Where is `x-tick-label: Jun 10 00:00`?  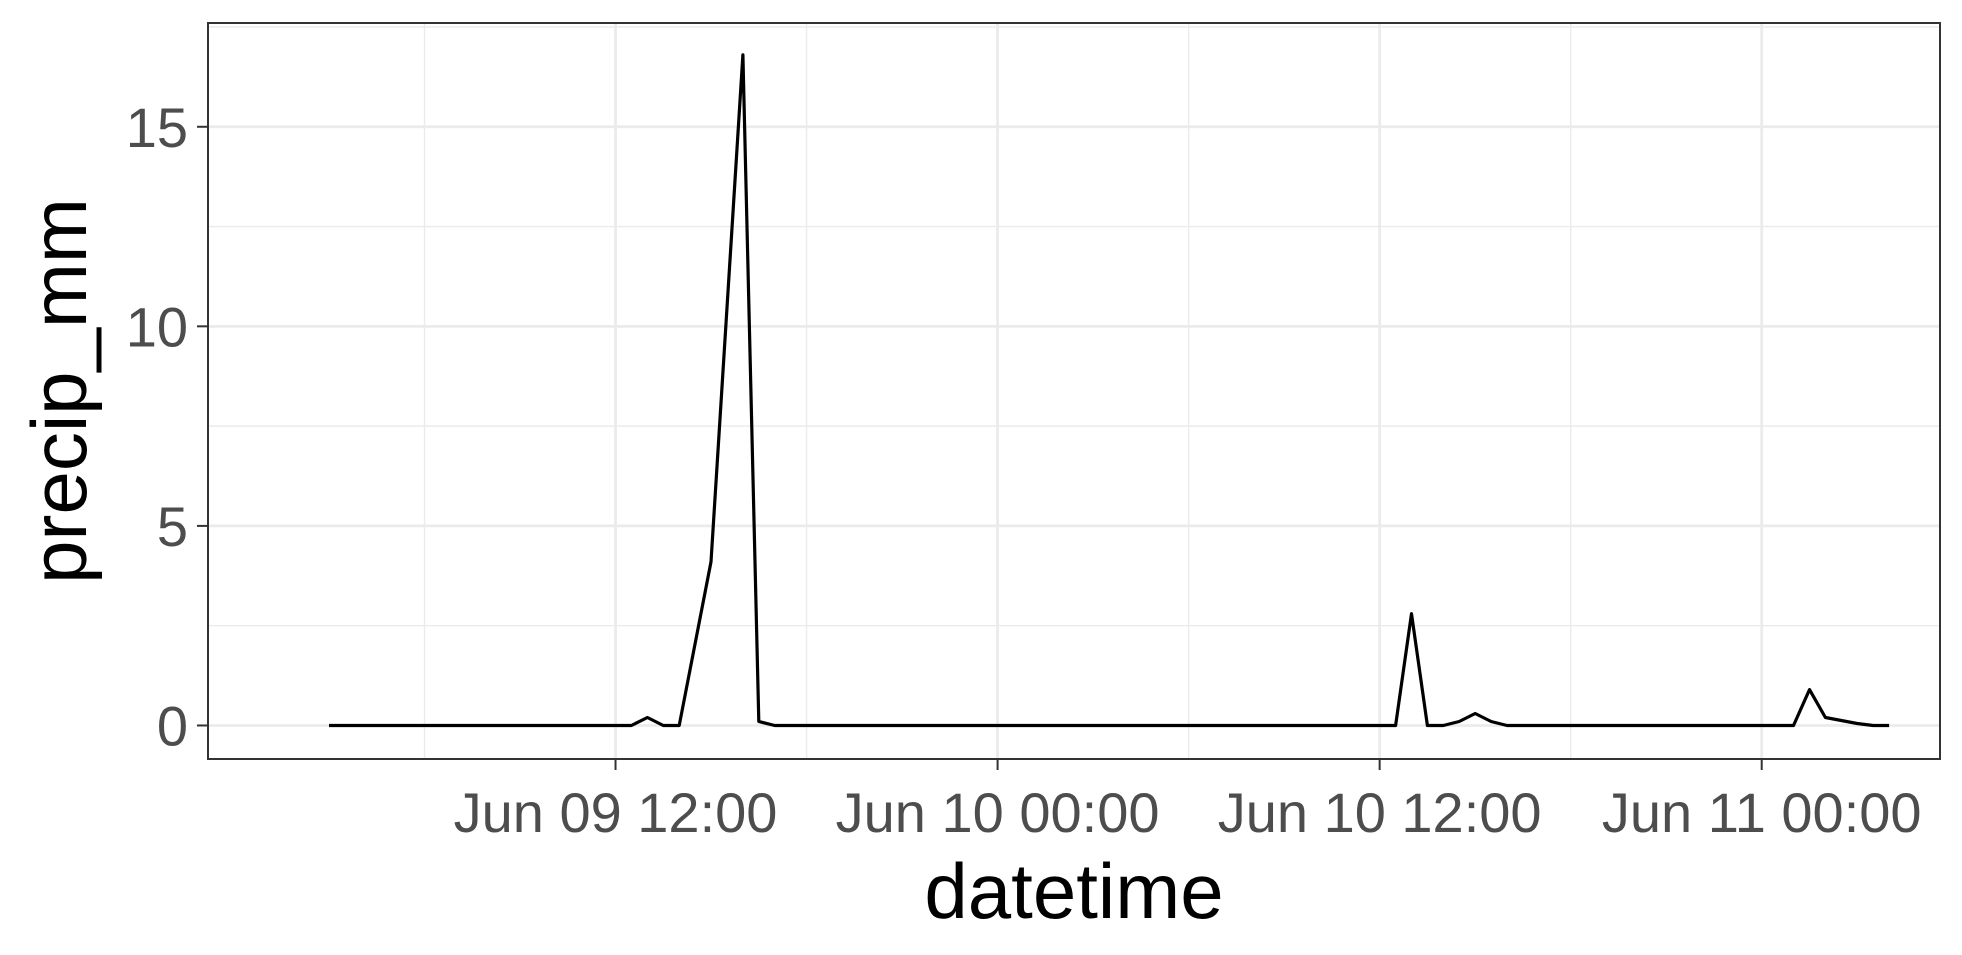
x-tick-label: Jun 10 00:00 is located at coordinates (998, 812).